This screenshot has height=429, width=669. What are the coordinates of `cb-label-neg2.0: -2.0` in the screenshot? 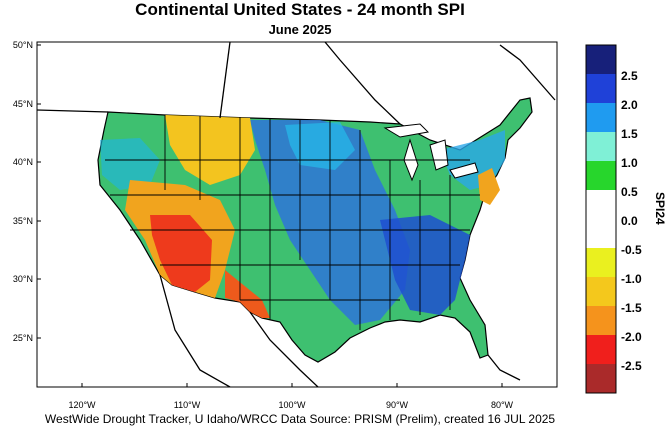 It's located at (631, 337).